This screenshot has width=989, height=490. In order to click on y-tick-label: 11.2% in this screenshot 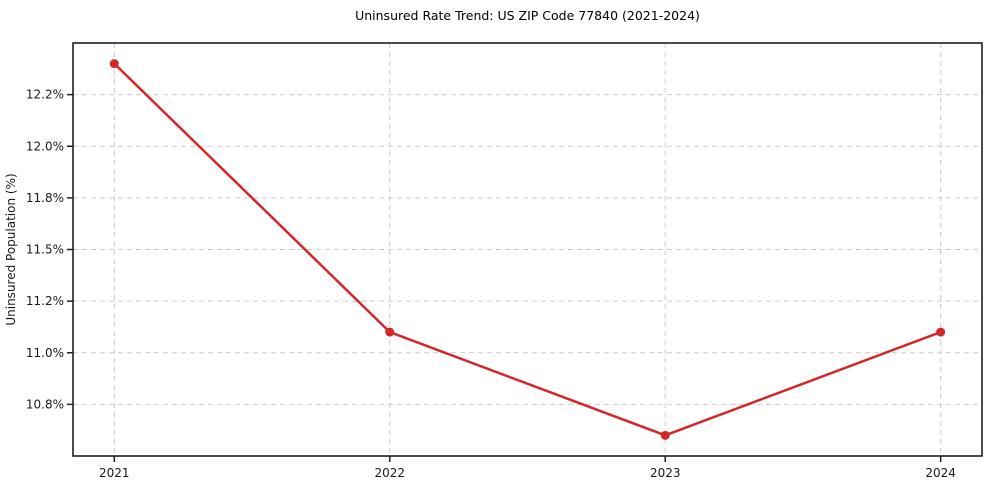, I will do `click(45, 301)`.